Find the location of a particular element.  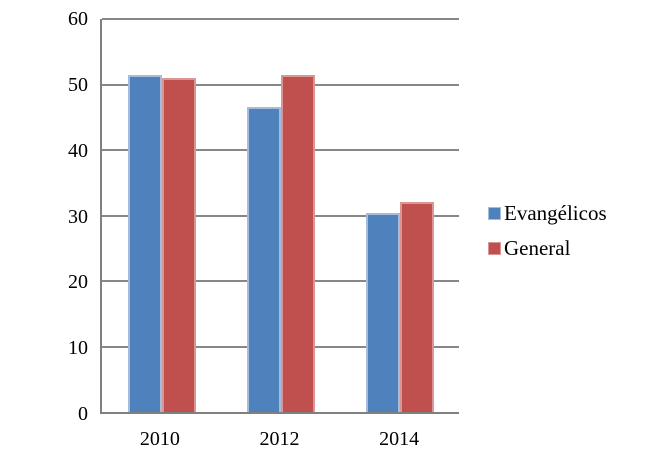

bar-evangelicos-2014 is located at coordinates (382, 312).